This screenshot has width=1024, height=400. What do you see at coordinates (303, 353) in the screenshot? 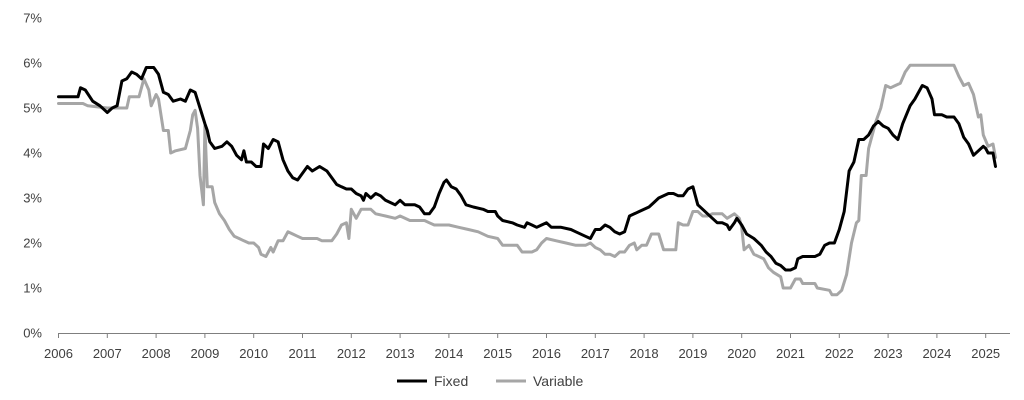
I see `x-tick-label: 2011` at bounding box center [303, 353].